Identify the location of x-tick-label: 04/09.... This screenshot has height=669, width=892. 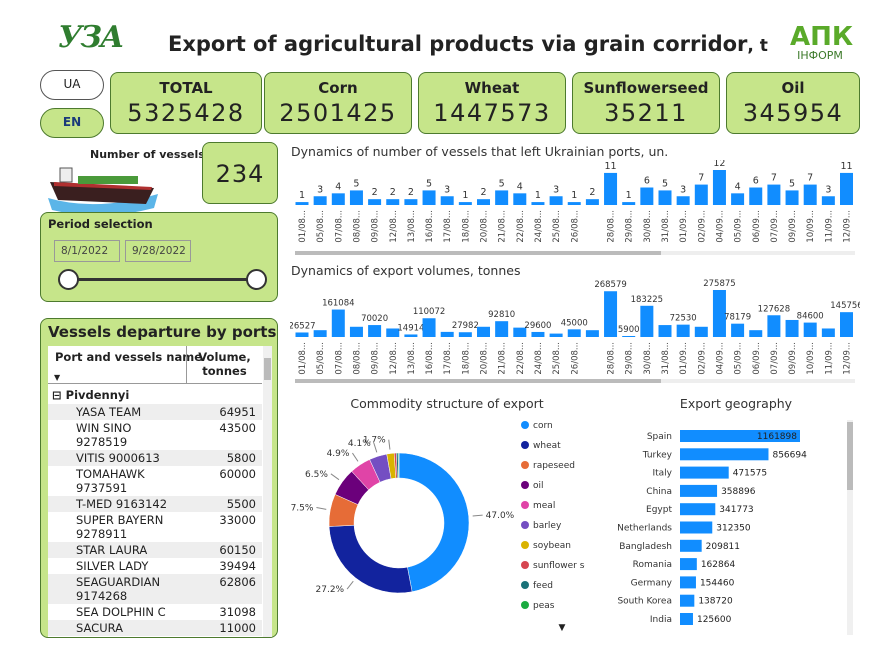
(720, 226).